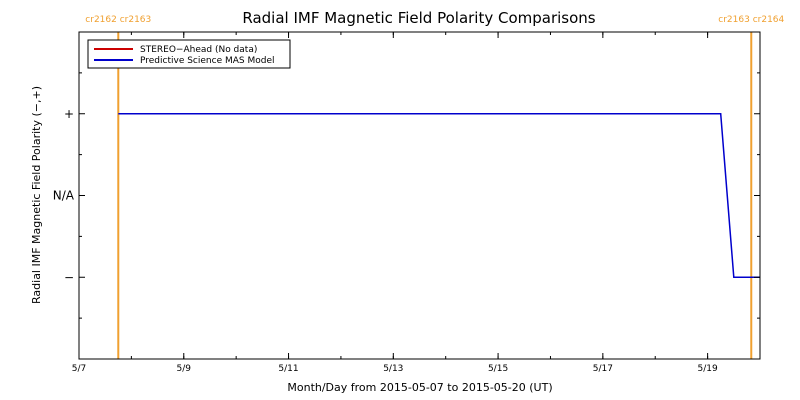  I want to click on x-tick-label: 5/7, so click(79, 369).